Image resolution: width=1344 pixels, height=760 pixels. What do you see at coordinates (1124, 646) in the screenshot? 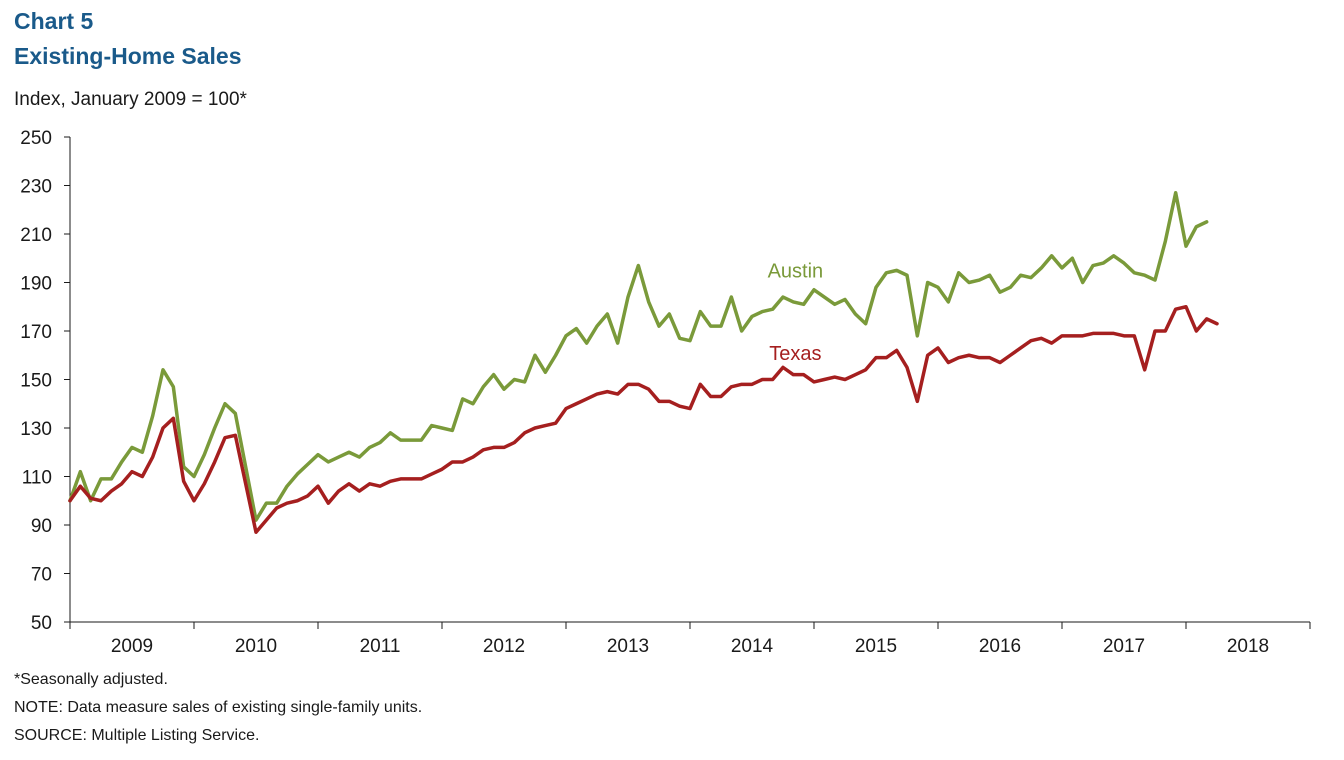
I see `x-tick-label: 2017` at bounding box center [1124, 646].